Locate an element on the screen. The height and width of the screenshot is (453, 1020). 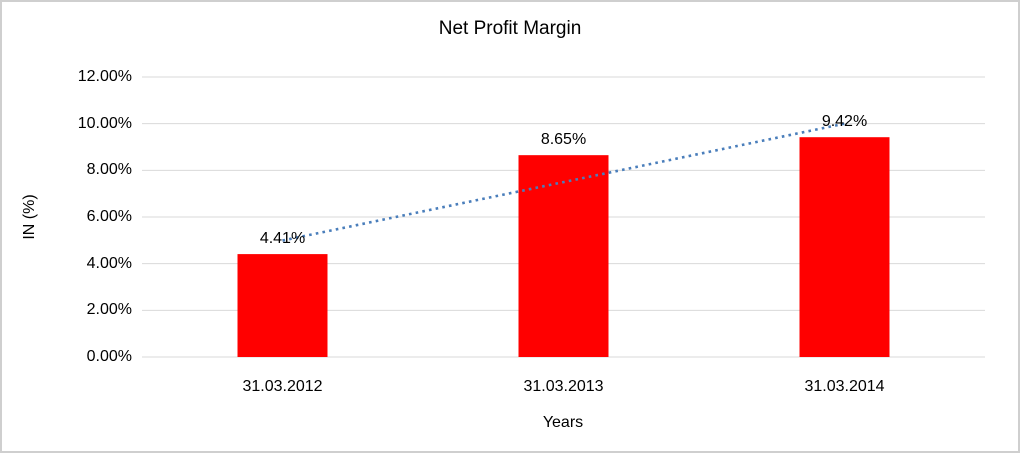
y-tick-label: 2.00% is located at coordinates (109, 310).